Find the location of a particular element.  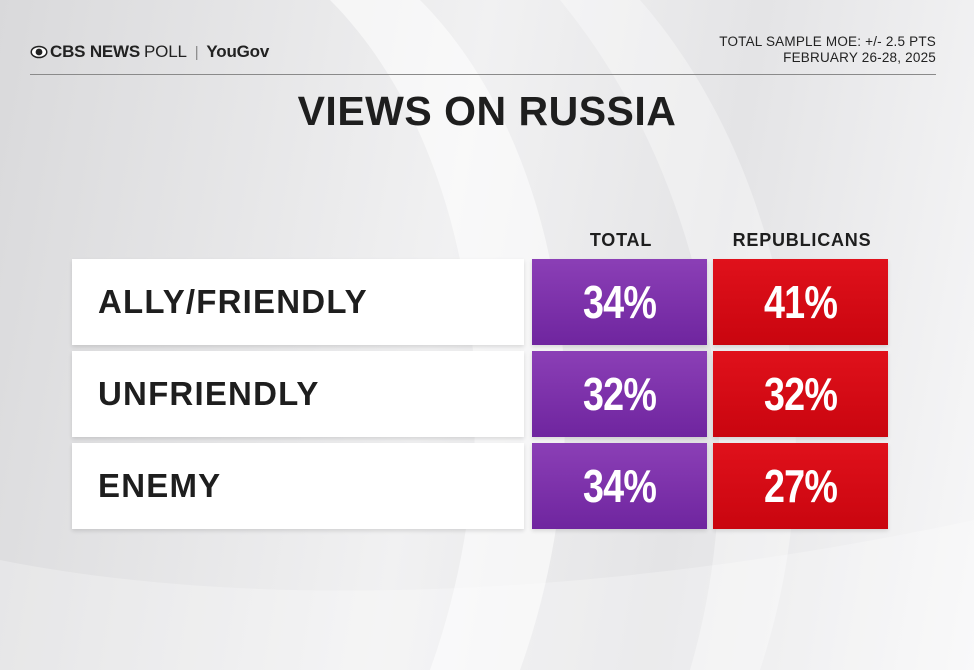

brand-yougov: YouGov is located at coordinates (238, 51).